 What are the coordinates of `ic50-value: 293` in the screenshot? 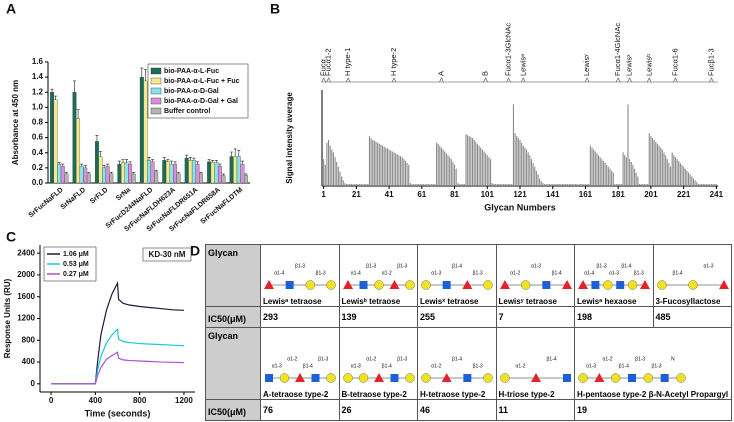 It's located at (300, 317).